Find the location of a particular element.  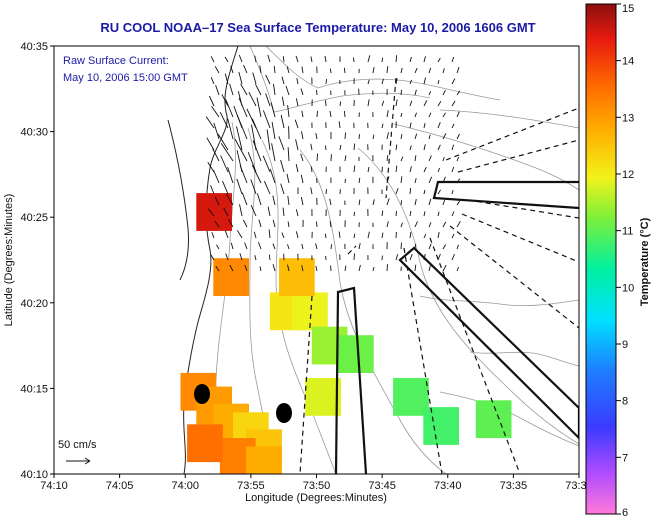

y-tick-label: 40:20 is located at coordinates (34, 304).